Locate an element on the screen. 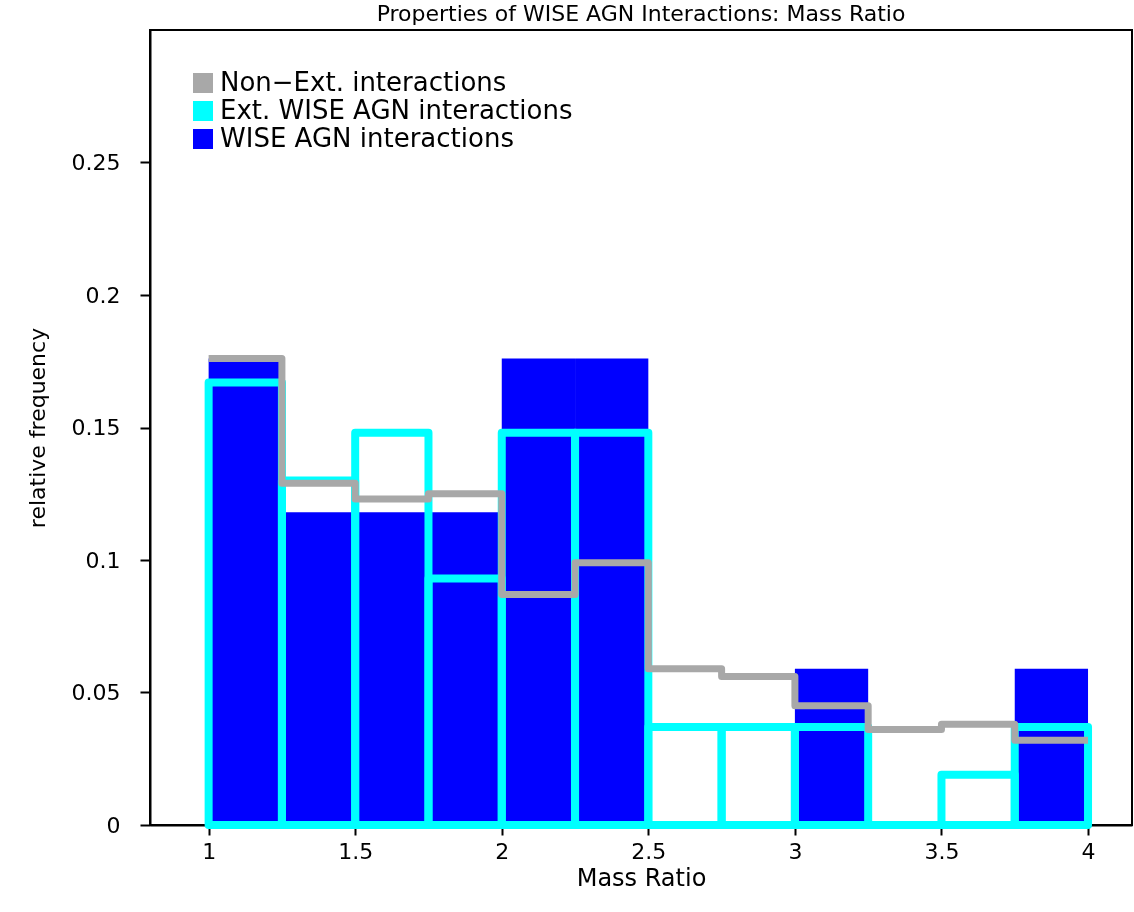 The height and width of the screenshot is (912, 1134). legend-label: WISE AGN interactions is located at coordinates (367, 138).